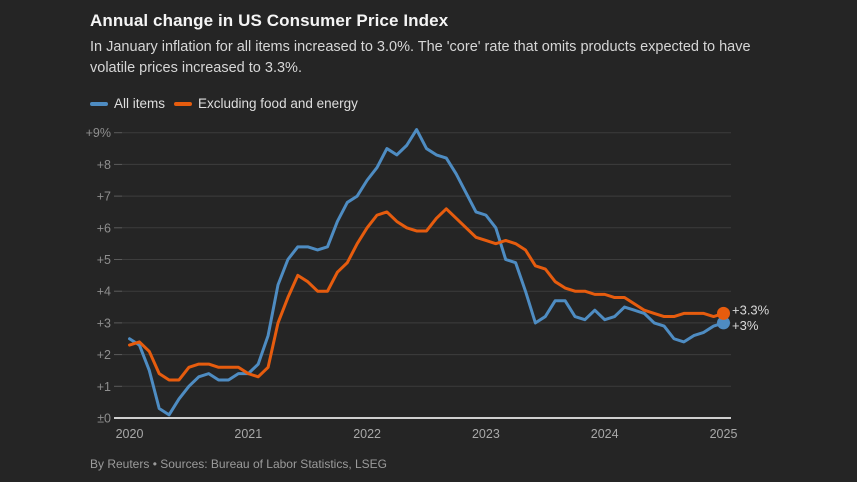  I want to click on legend-label-all-items: All items, so click(140, 103).